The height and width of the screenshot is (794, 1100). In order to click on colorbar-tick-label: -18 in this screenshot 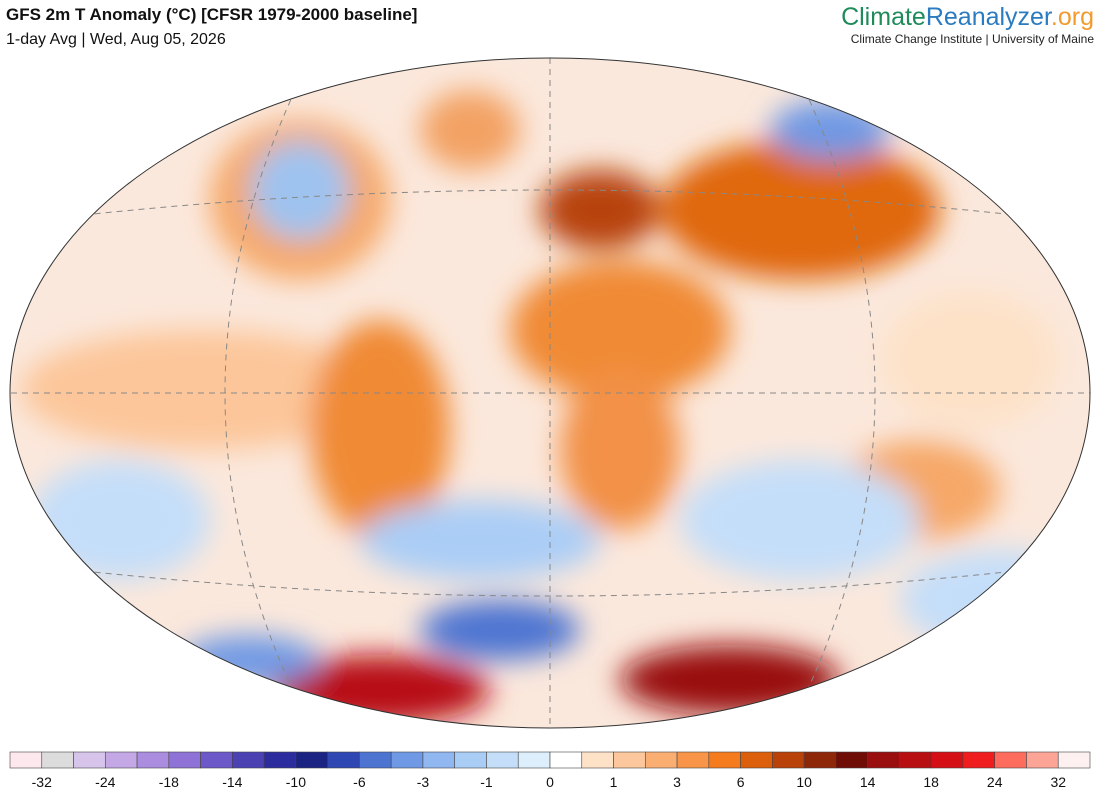, I will do `click(169, 782)`.